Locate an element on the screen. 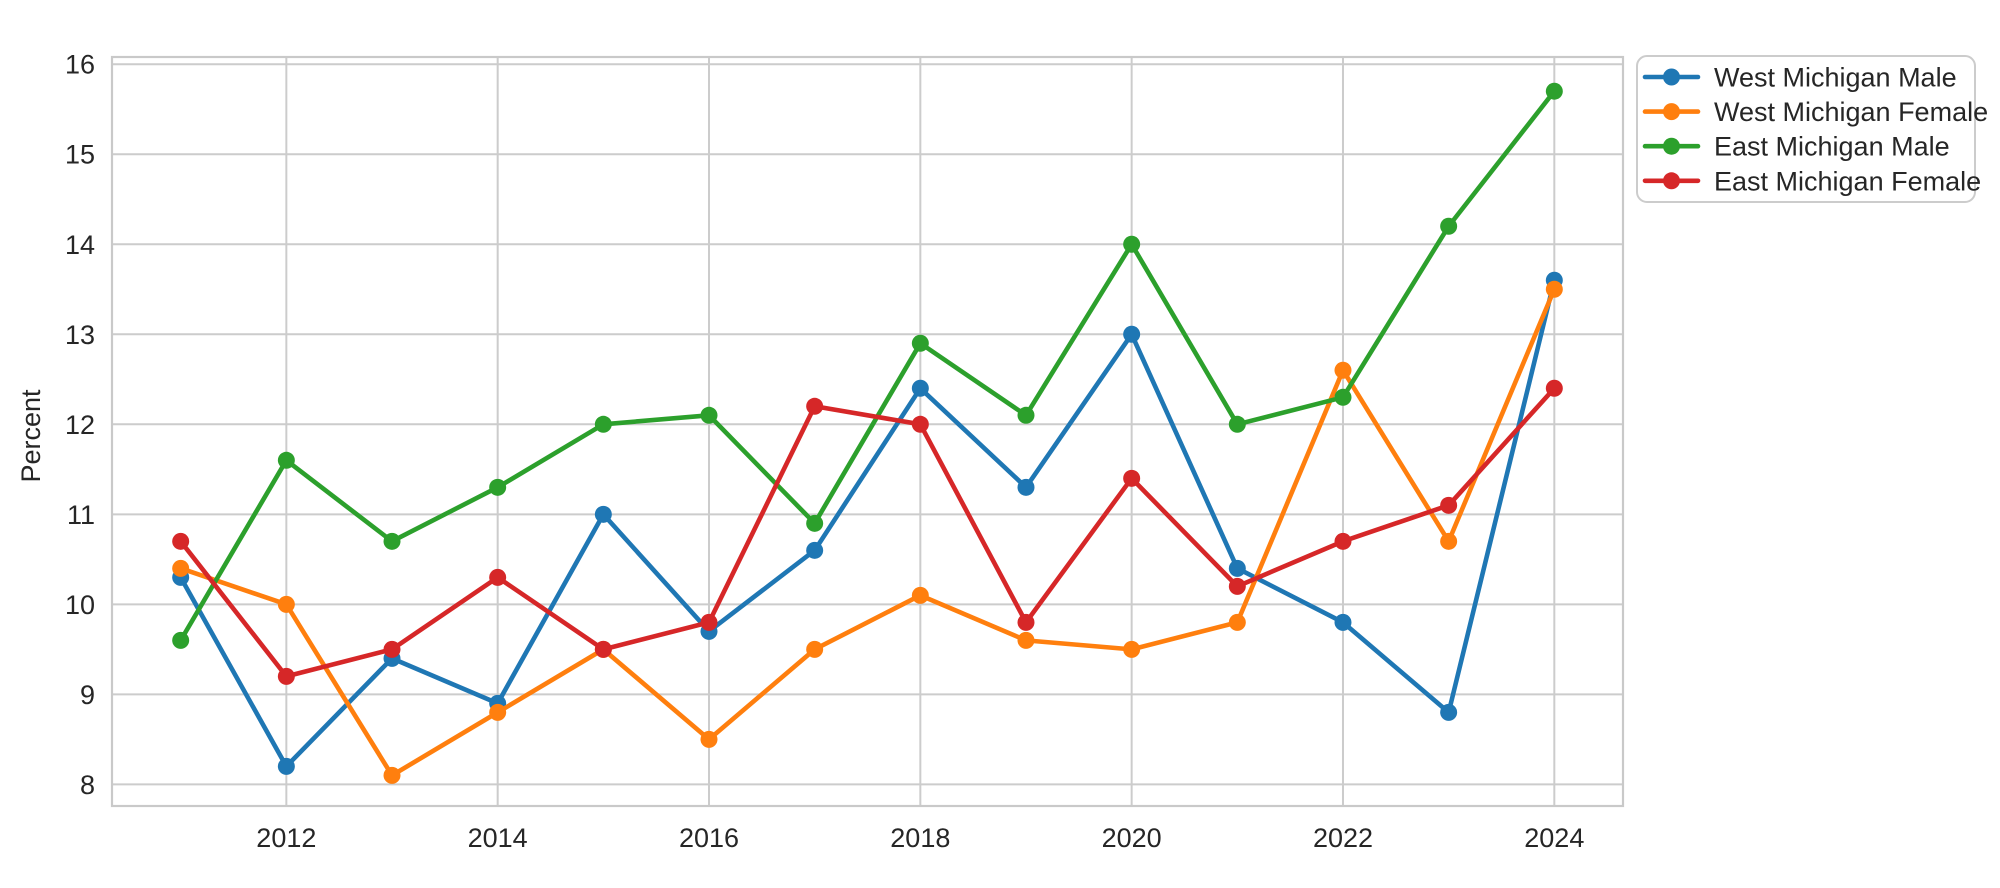 This screenshot has height=888, width=2000. y-tick-label: 9 is located at coordinates (87, 695).